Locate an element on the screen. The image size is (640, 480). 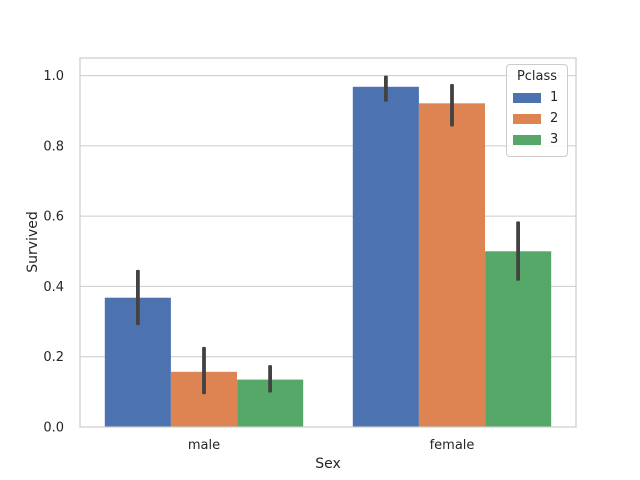
legend-item-label: 1 is located at coordinates (554, 97).